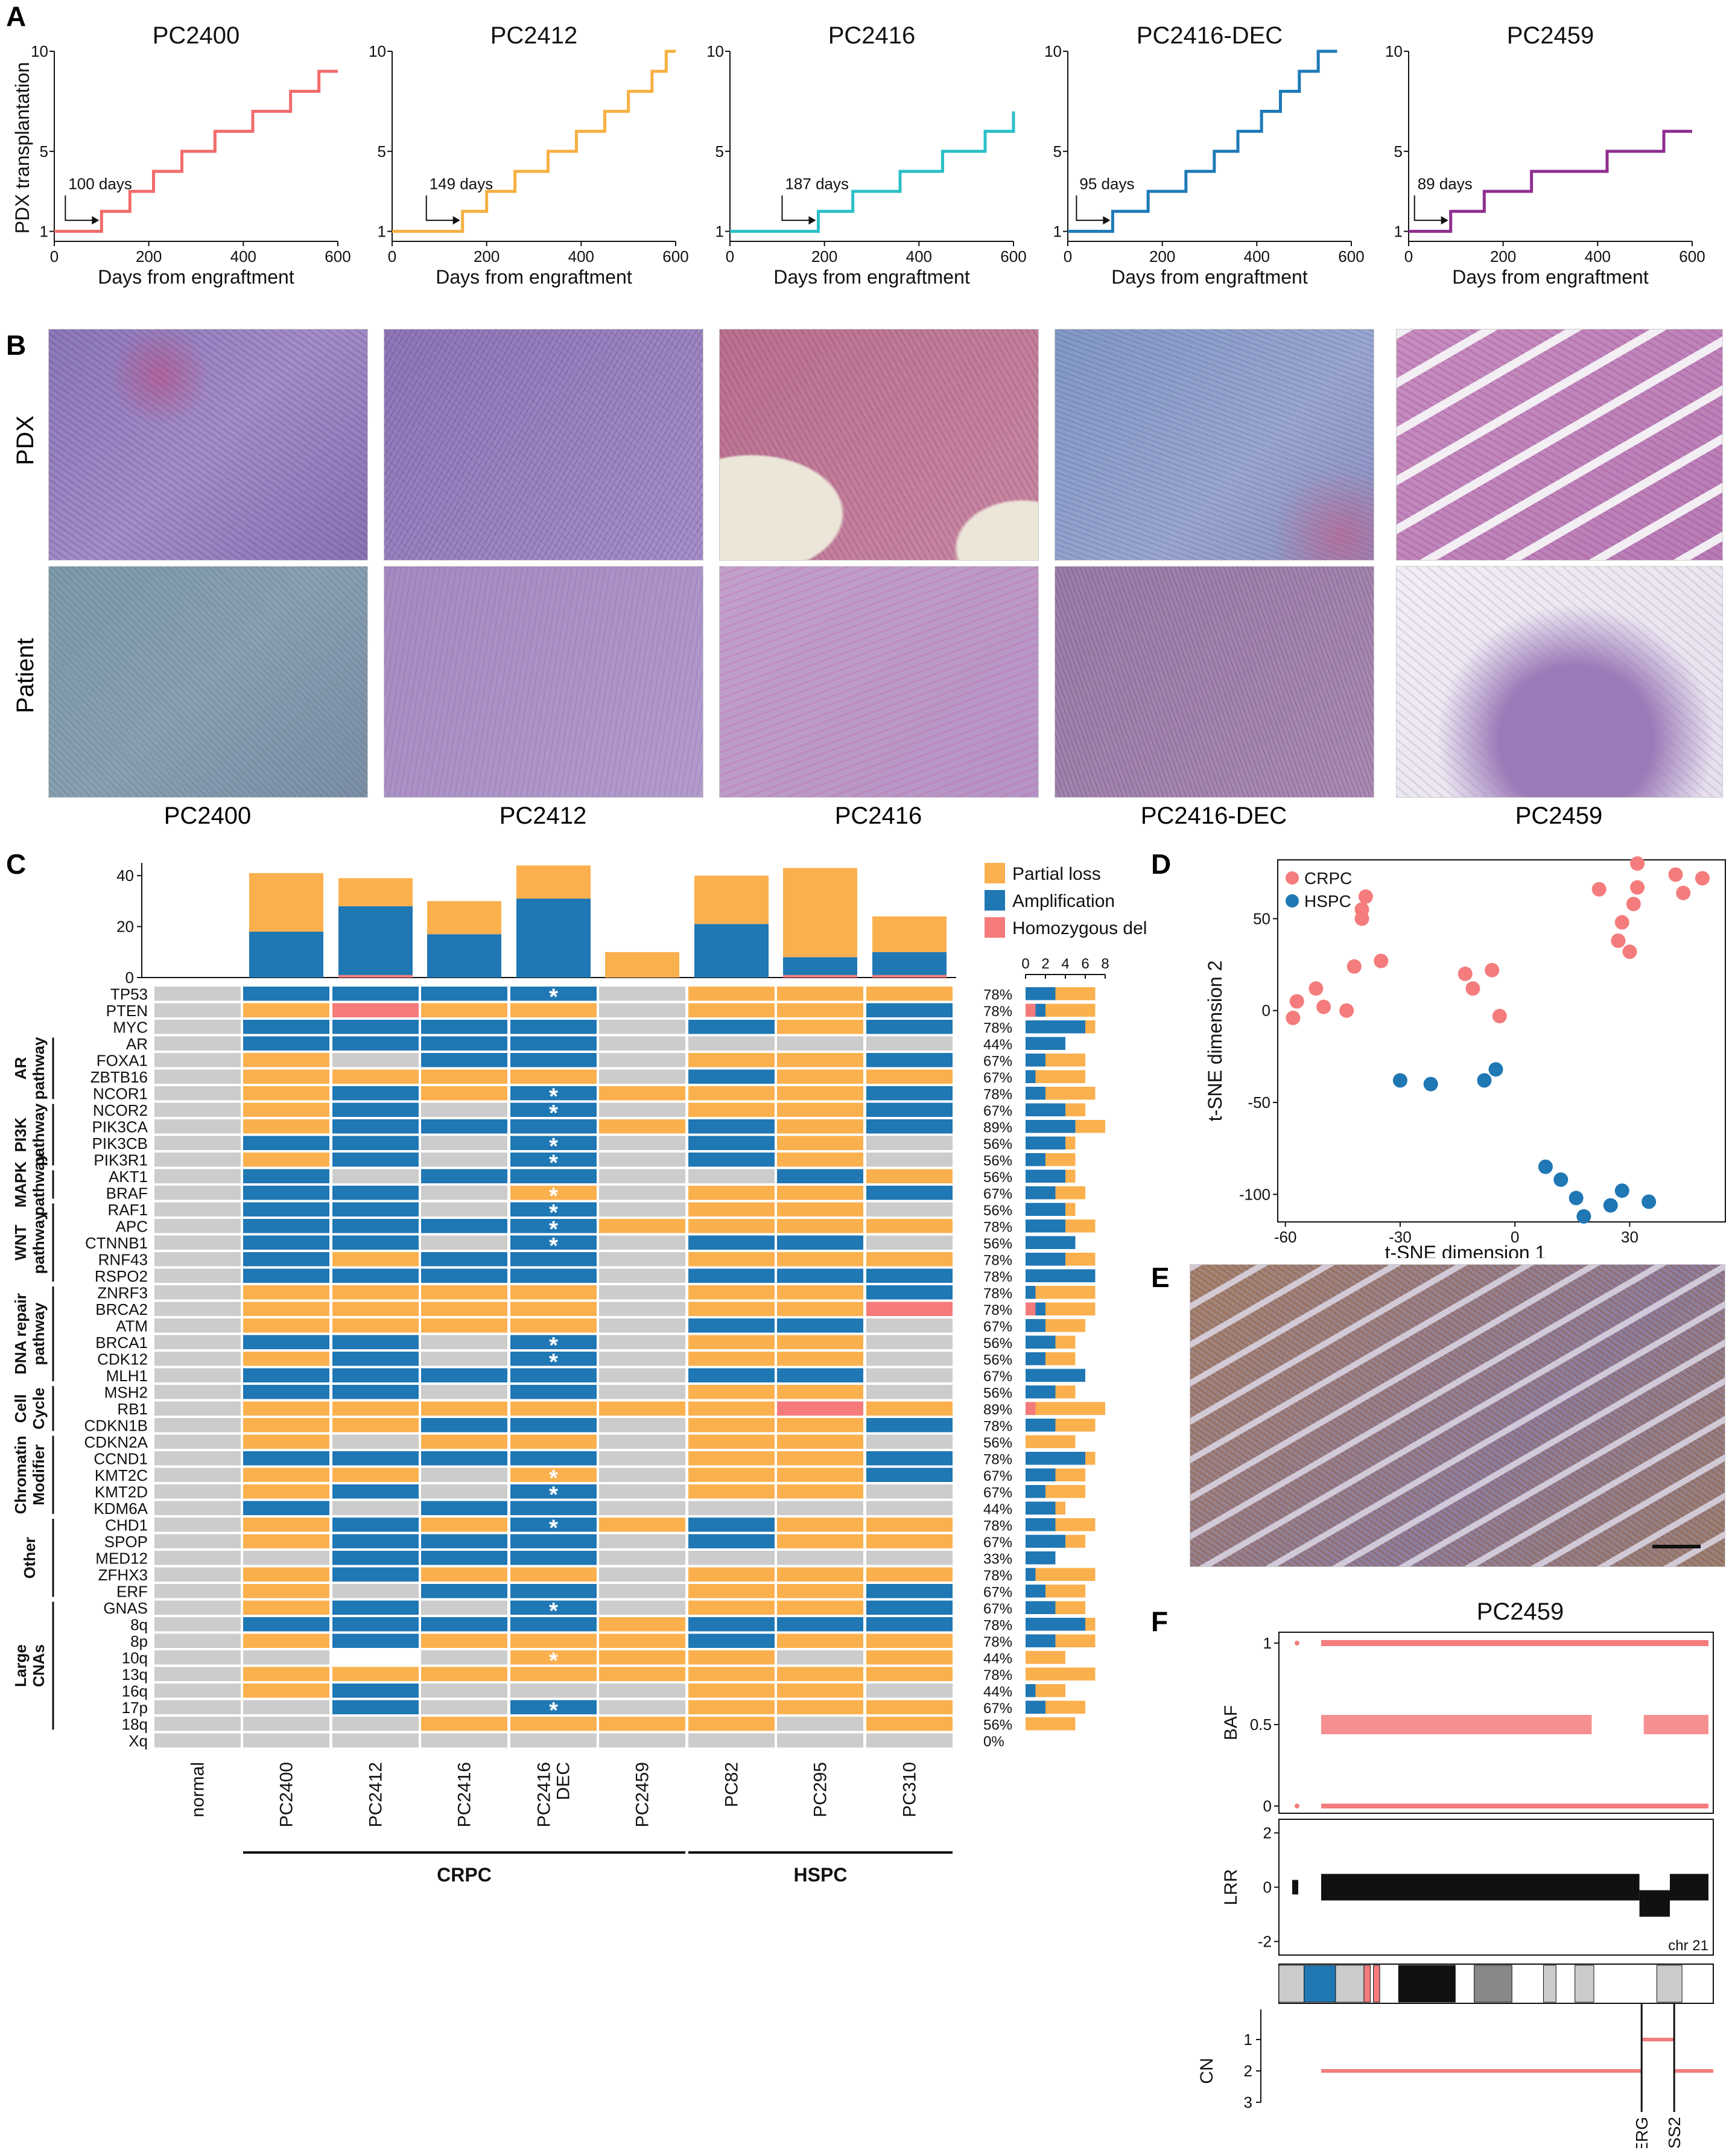 This screenshot has width=1735, height=2156. Describe the element at coordinates (1267, 1887) in the screenshot. I see `lrr-tick-label: 0` at that location.